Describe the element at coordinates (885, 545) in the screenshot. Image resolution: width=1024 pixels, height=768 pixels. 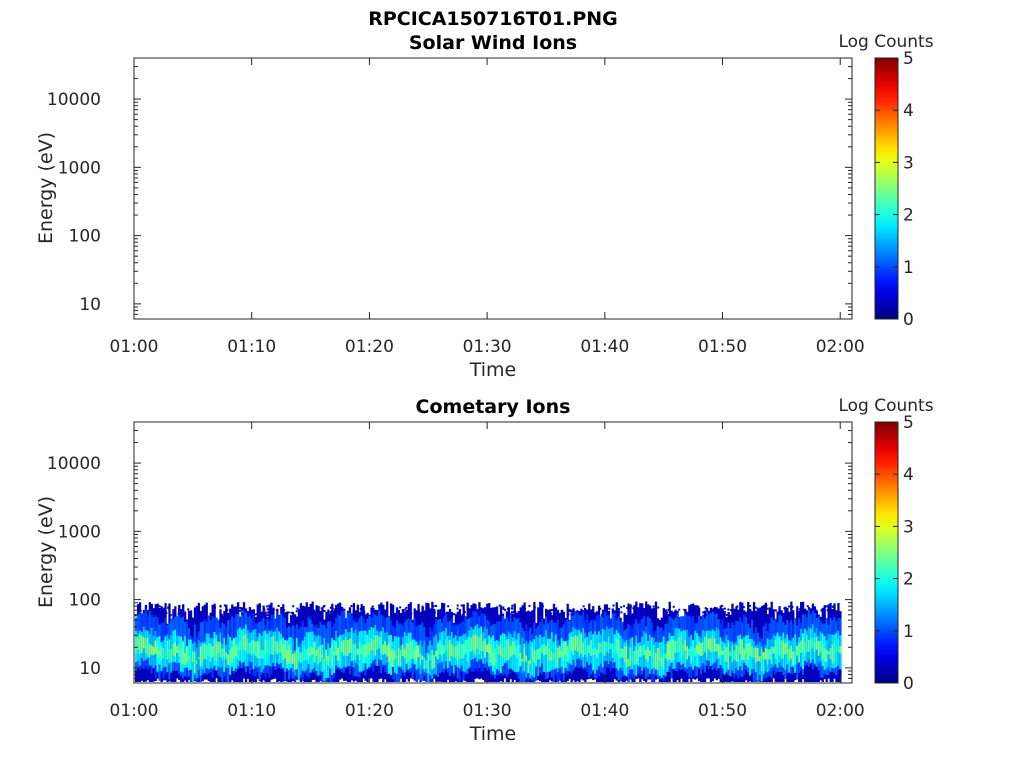
I see `colorbar: Log Counts 0 1 2 3 4 5` at that location.